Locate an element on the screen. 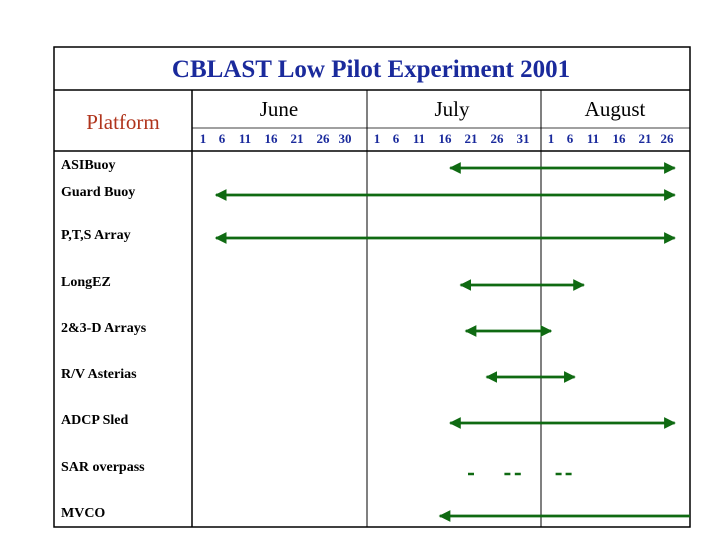  month-june: June is located at coordinates (279, 109).